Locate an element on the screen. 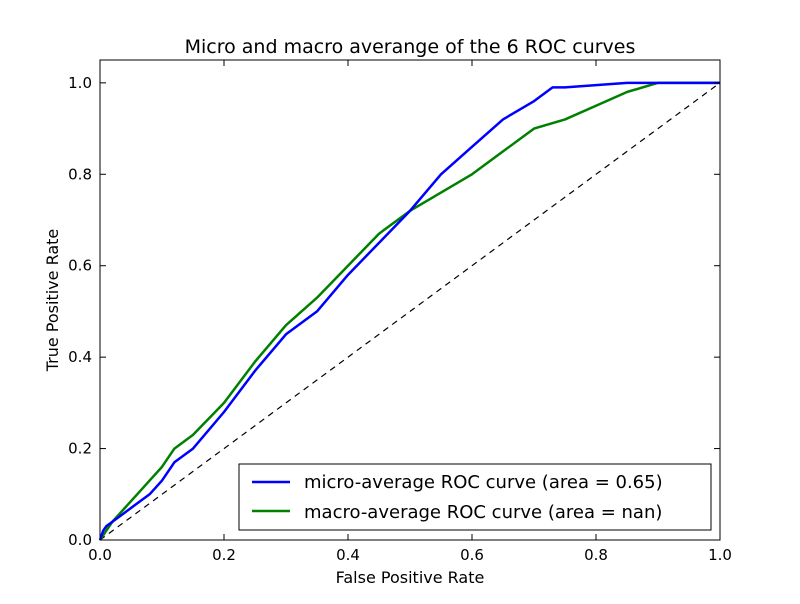 Image resolution: width=800 pixels, height=604 pixels. x-tick-label: 0.2 is located at coordinates (224, 555).